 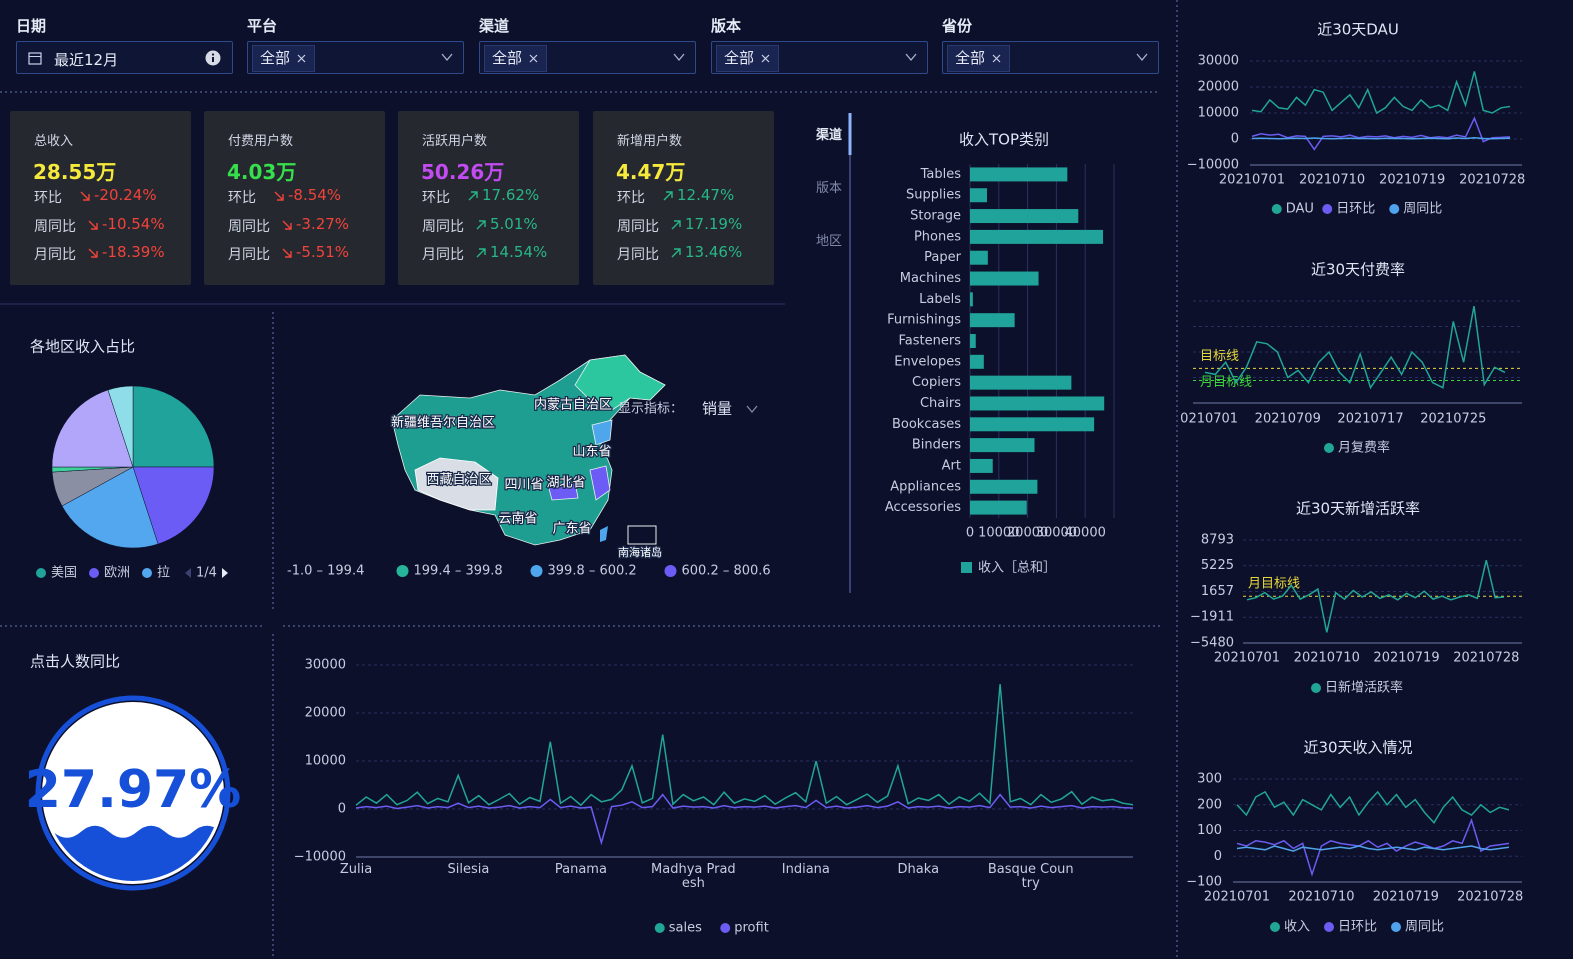 I want to click on trend-icon, so click(x=668, y=196).